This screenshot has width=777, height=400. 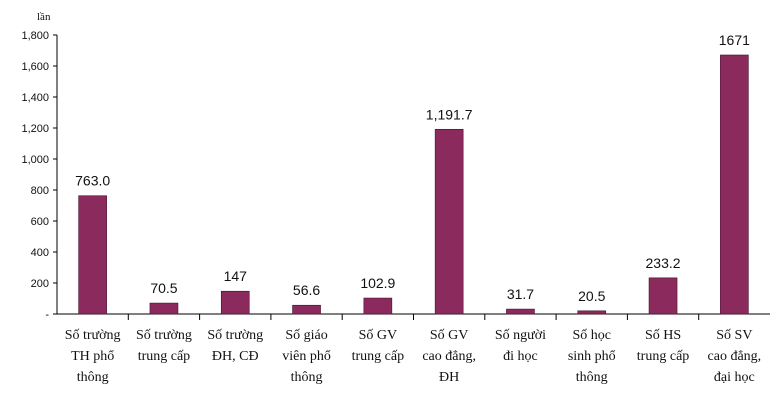 I want to click on y-tick-label: 600, so click(x=40, y=222).